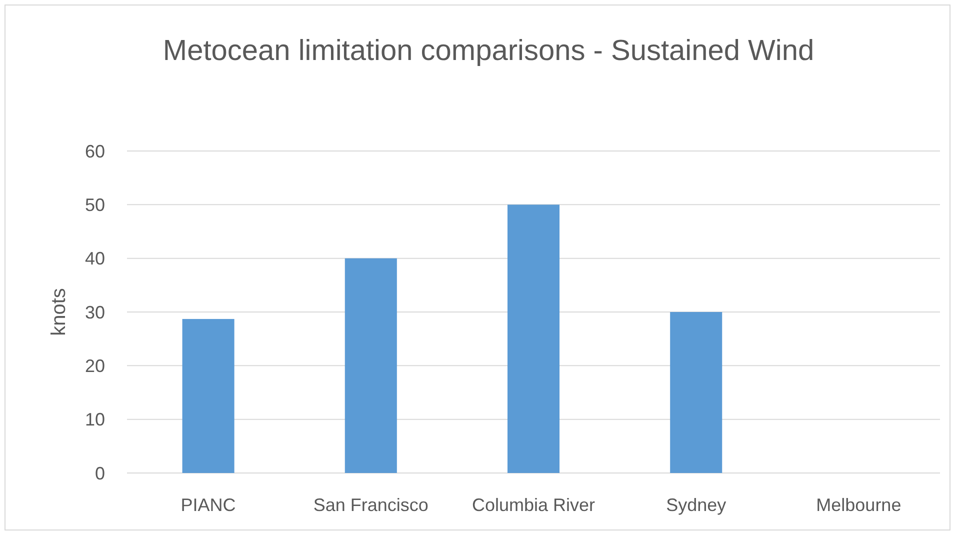  What do you see at coordinates (59, 312) in the screenshot?
I see `y-axis-title: knots` at bounding box center [59, 312].